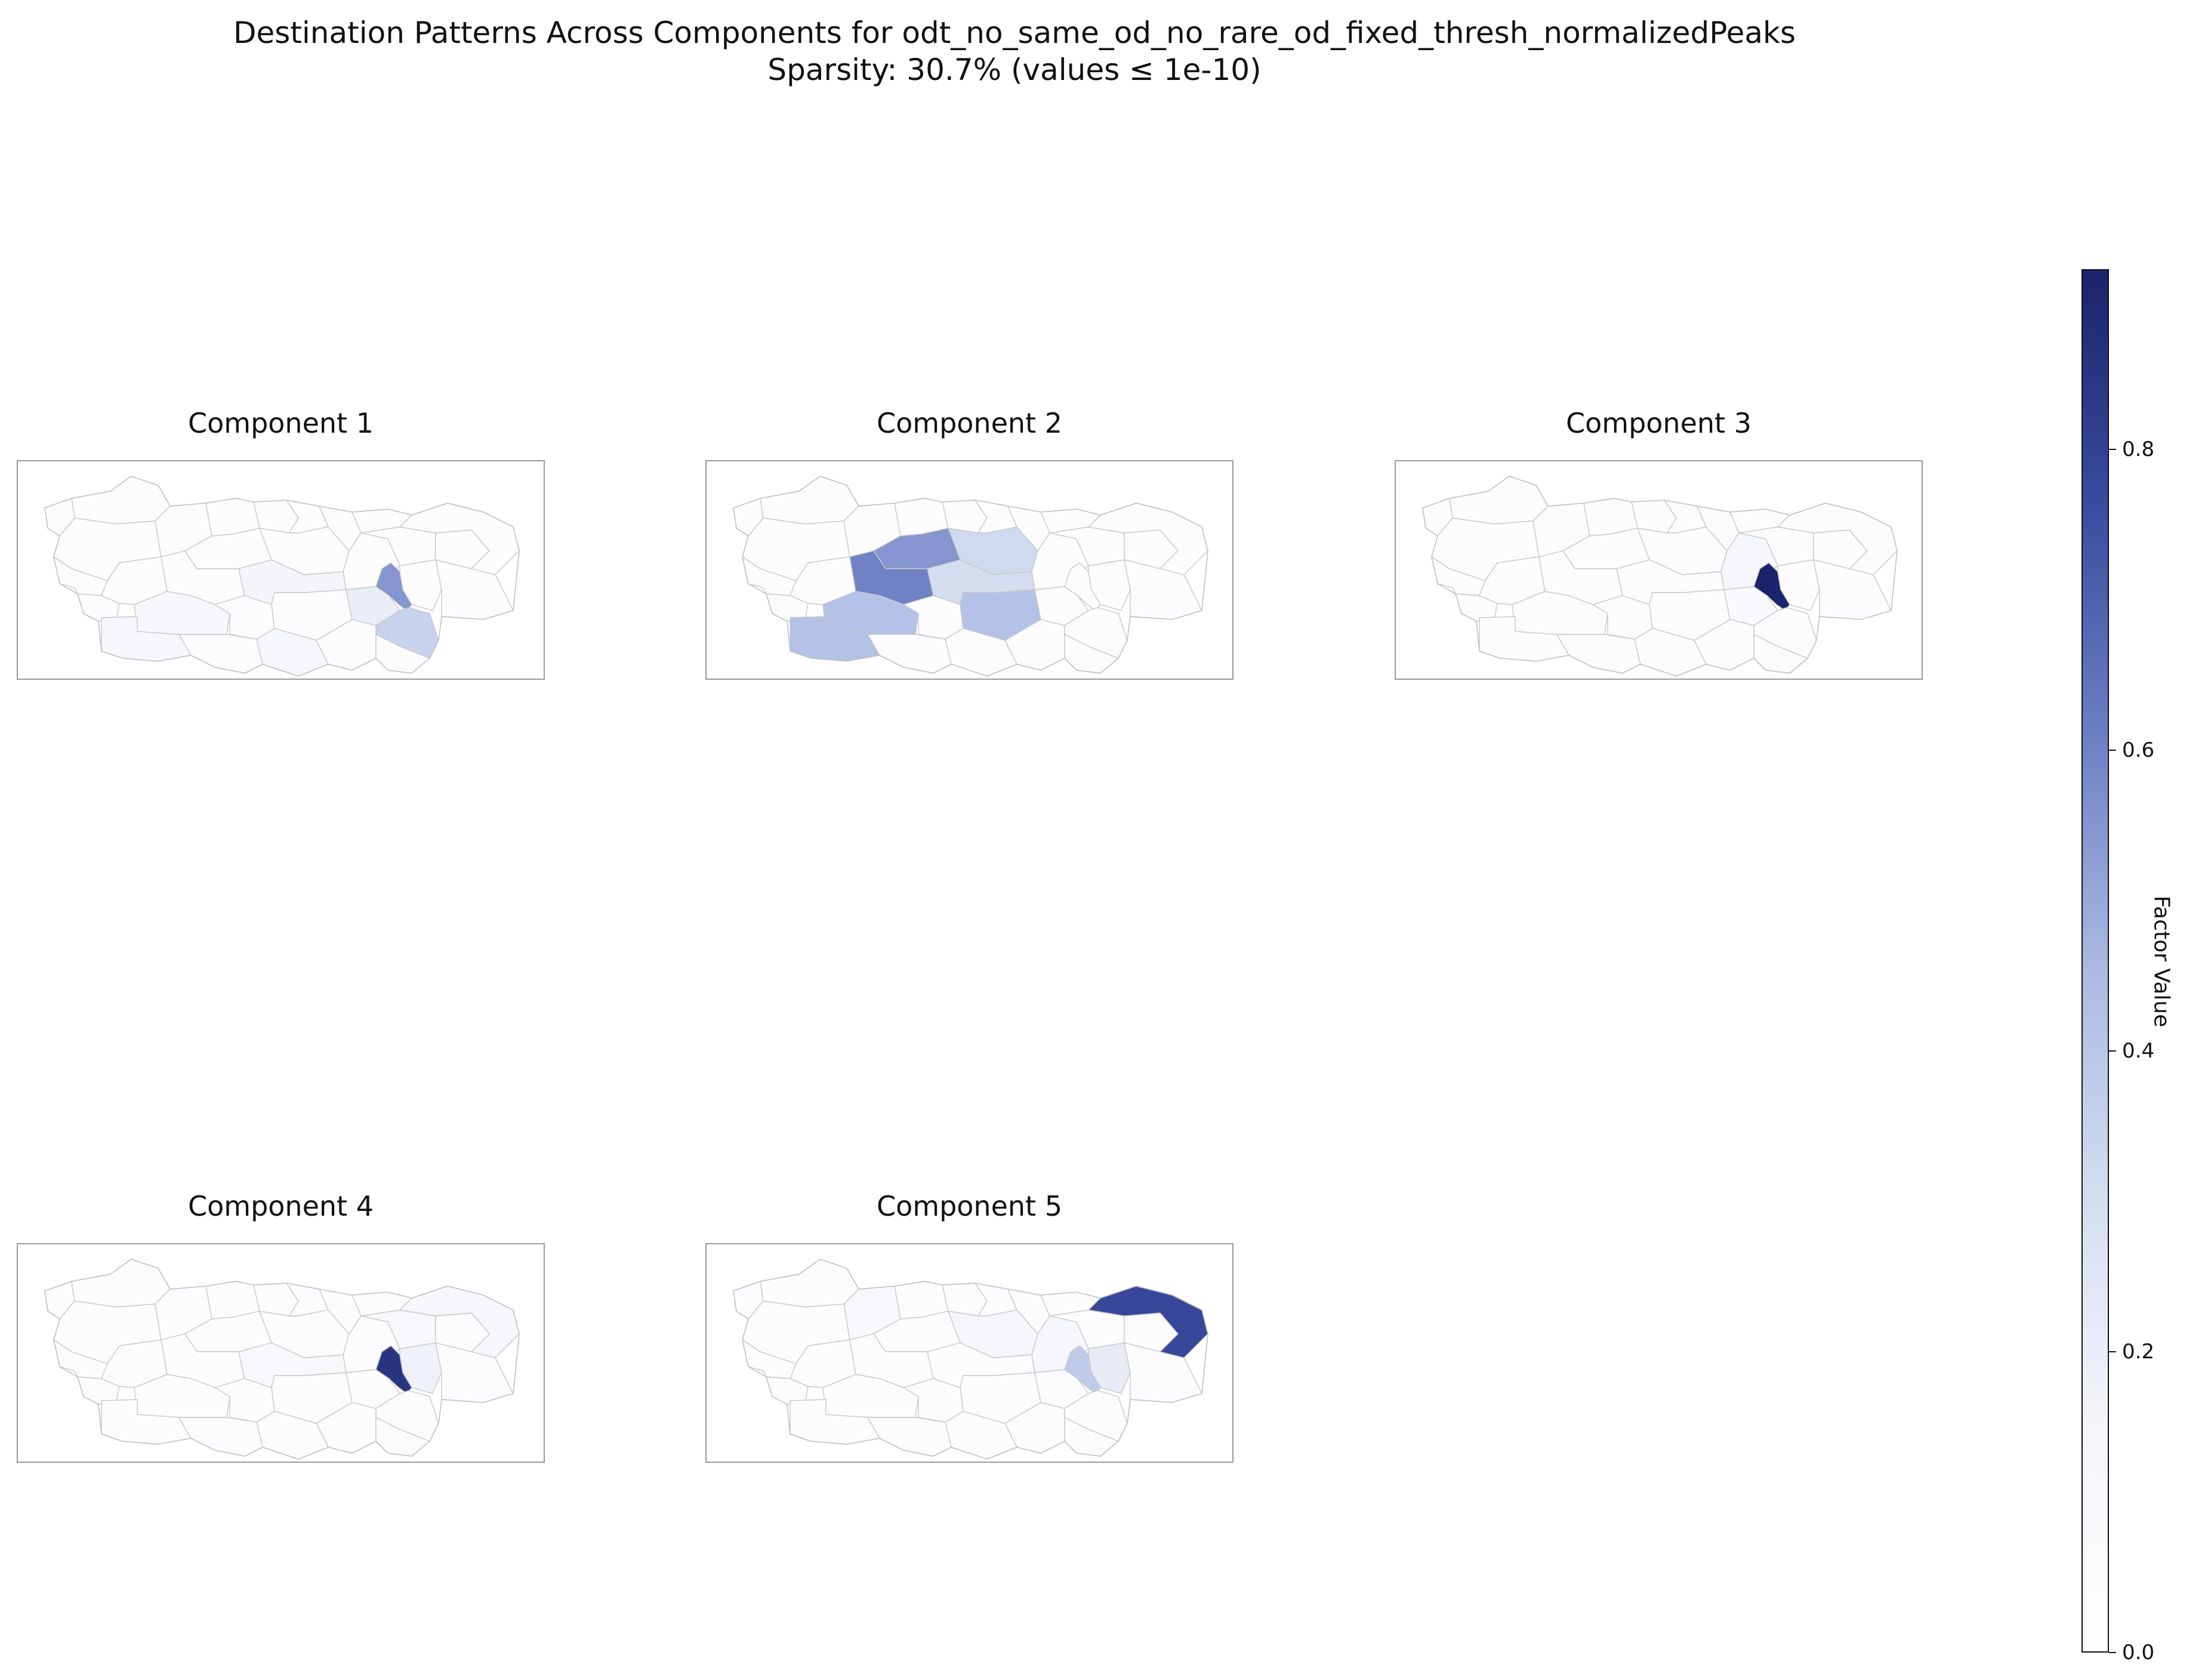 This screenshot has height=1680, width=2211. I want to click on colorbar-tick-label: 0.0, so click(2138, 1652).